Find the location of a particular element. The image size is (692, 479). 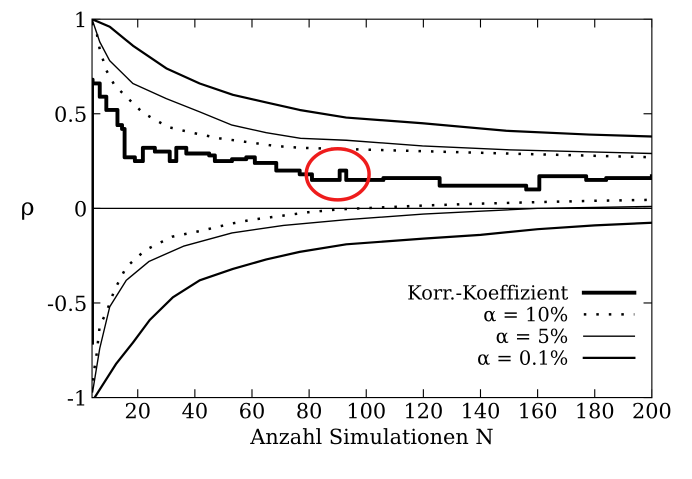

y-axis-title: ρ is located at coordinates (28, 211).